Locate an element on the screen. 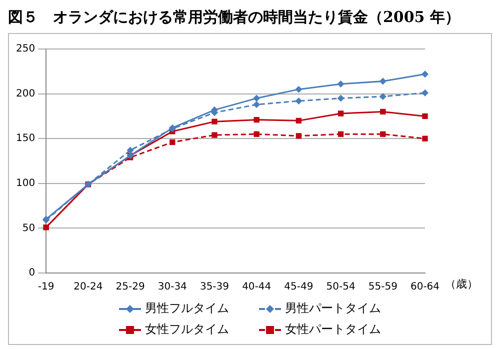  y-tick-label: 50 is located at coordinates (29, 228).